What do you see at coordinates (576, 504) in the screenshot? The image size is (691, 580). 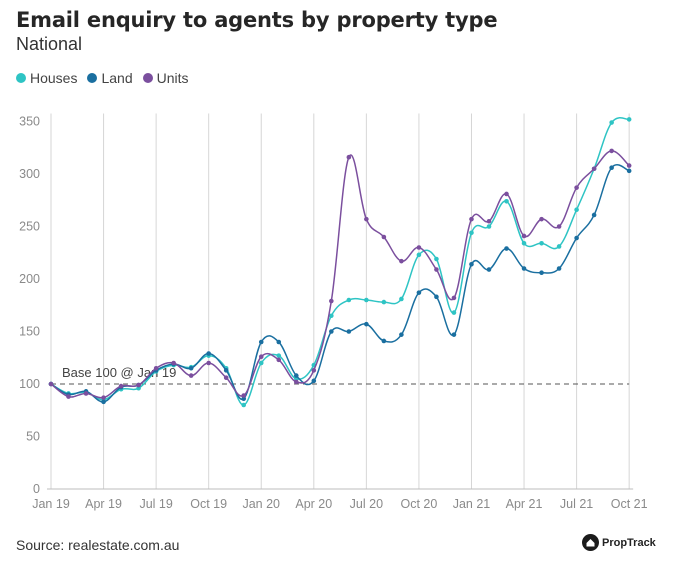 I see `x-tick-label: Jul 21` at bounding box center [576, 504].